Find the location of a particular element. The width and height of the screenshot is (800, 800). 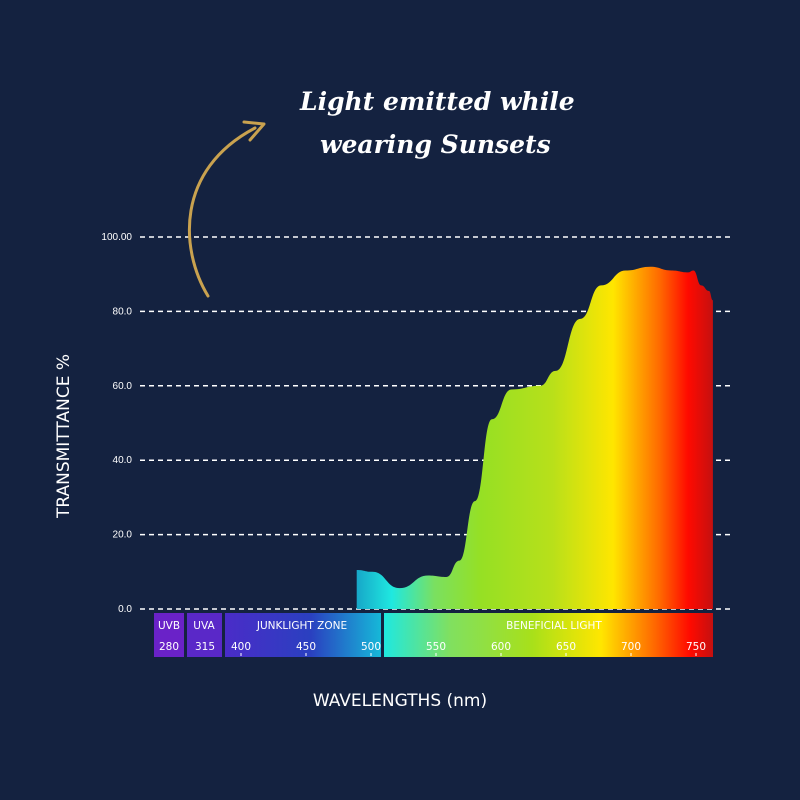

x-tick-label: 450 is located at coordinates (306, 647).